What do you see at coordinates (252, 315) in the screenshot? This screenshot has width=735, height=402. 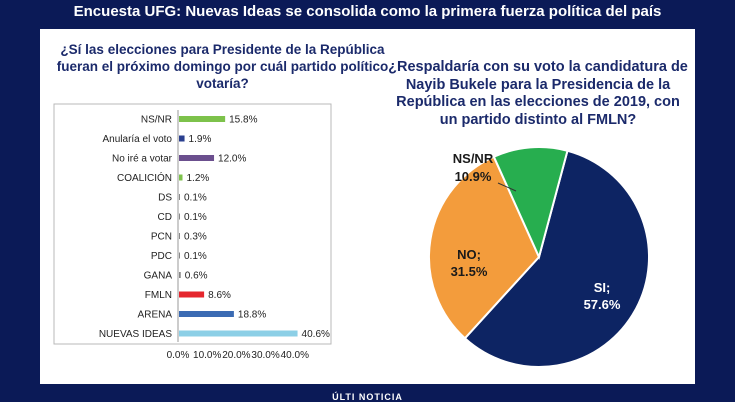 I see `bar-value-label: 18.8%` at bounding box center [252, 315].